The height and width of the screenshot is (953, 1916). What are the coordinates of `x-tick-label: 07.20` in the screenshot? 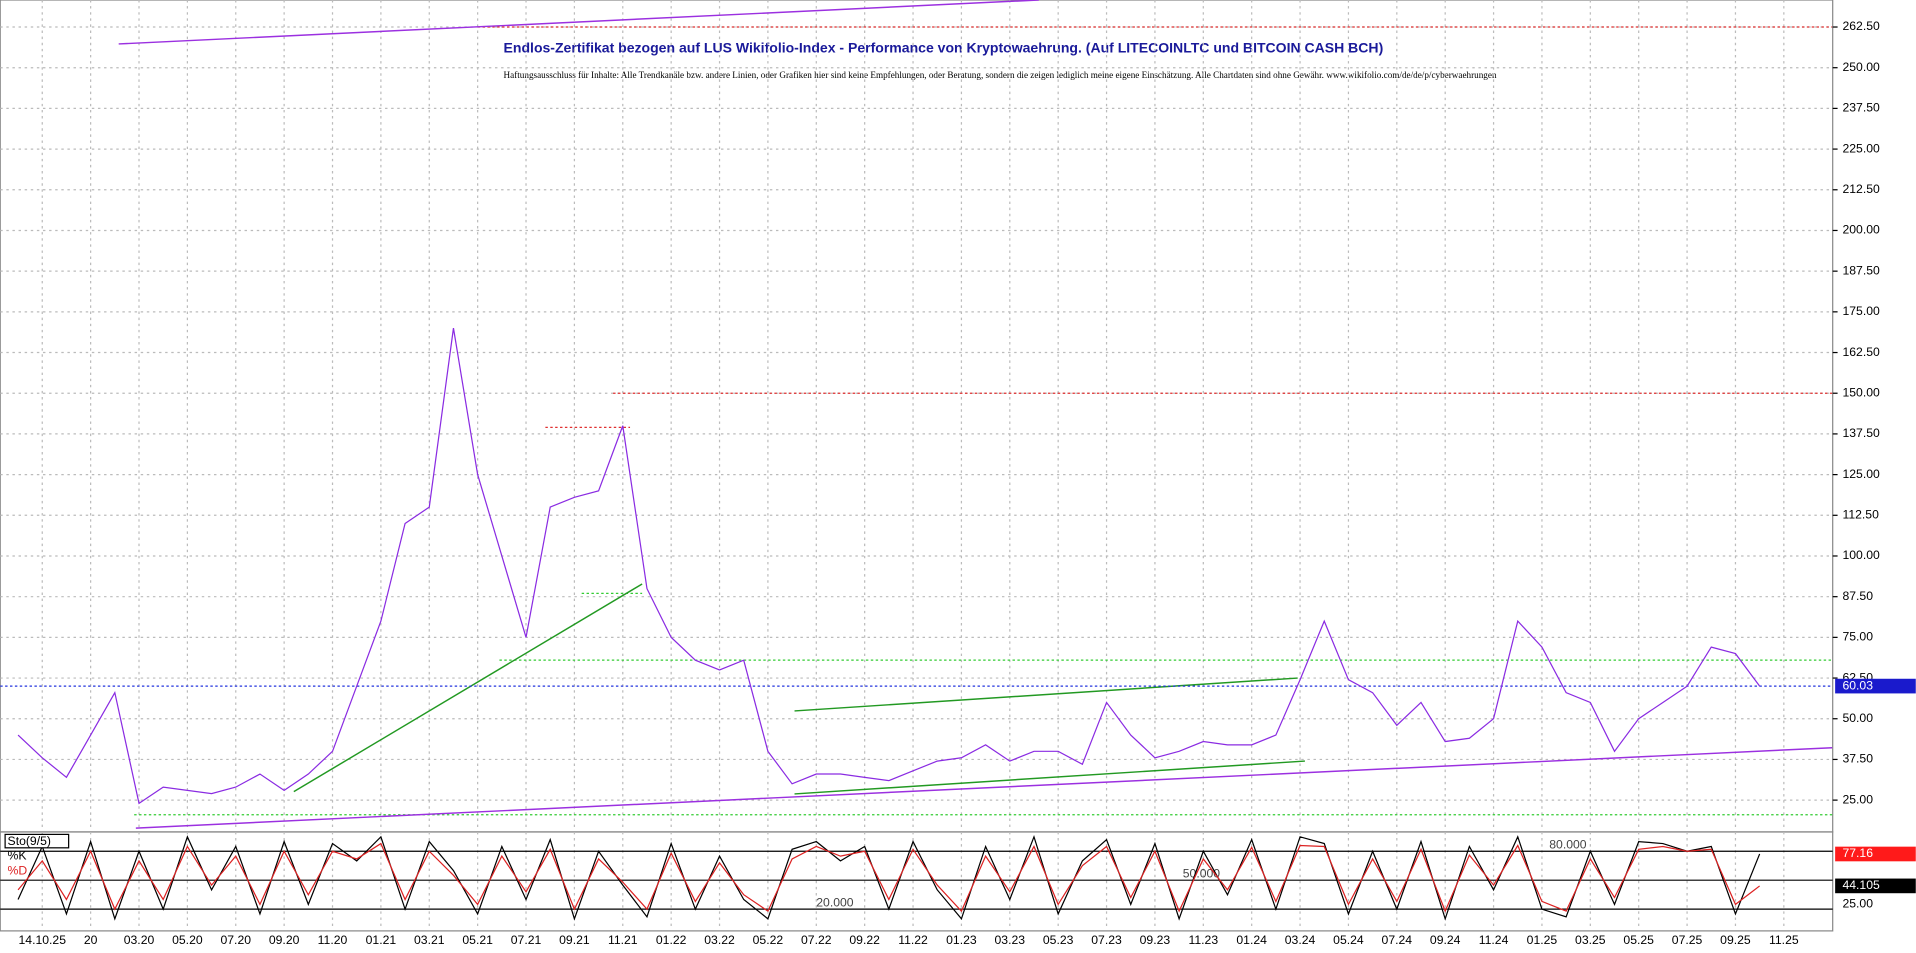 It's located at (235, 940).